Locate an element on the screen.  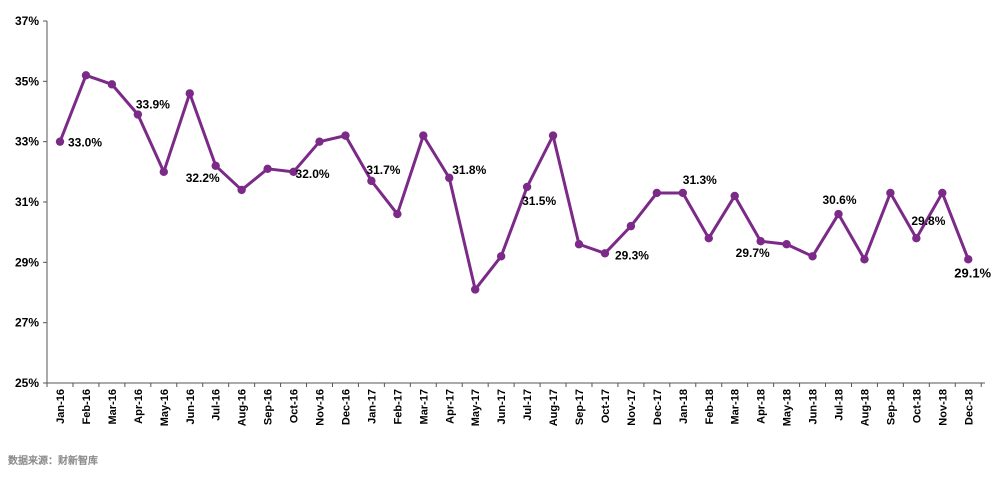
source-note: 数据来源：财新智库 is located at coordinates (53, 461).